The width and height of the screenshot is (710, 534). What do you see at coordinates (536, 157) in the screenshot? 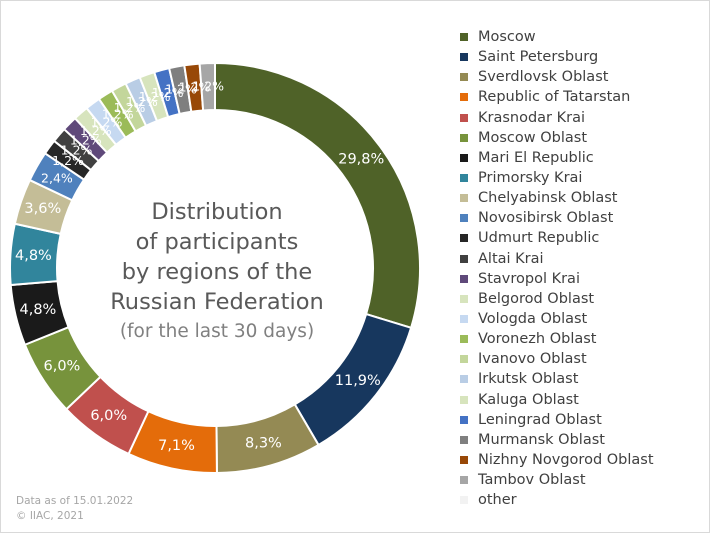
I see `legend-label: Mari El Republic` at bounding box center [536, 157].